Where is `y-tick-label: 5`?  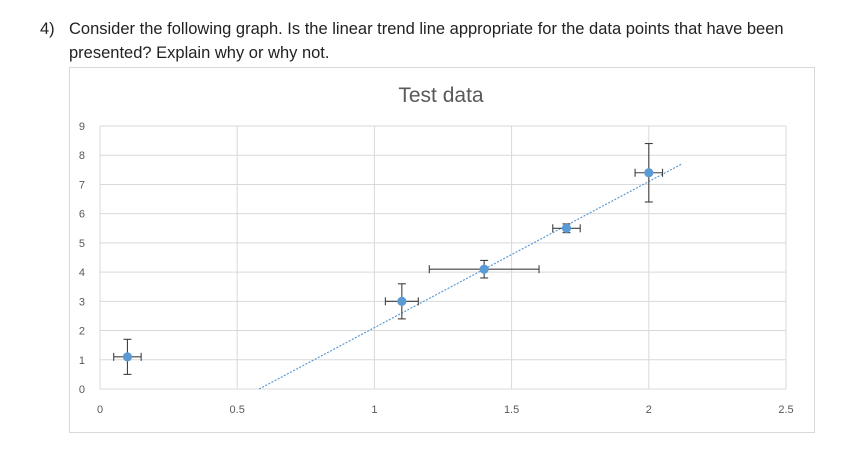
y-tick-label: 5 is located at coordinates (82, 244).